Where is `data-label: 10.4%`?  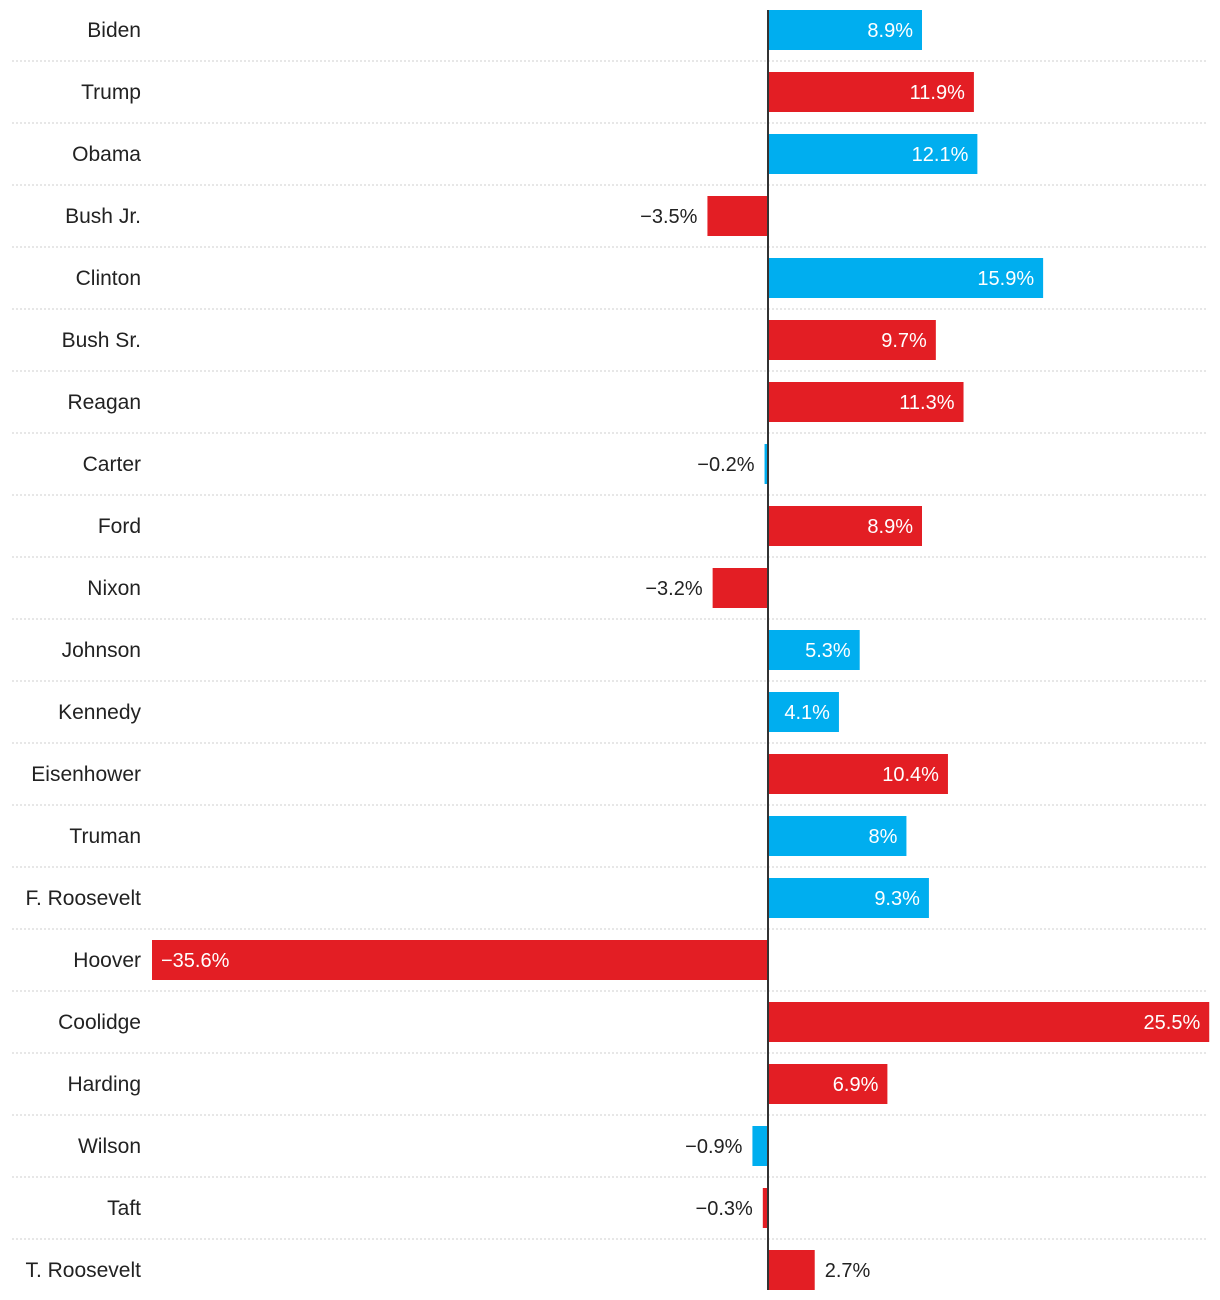
data-label: 10.4% is located at coordinates (910, 775).